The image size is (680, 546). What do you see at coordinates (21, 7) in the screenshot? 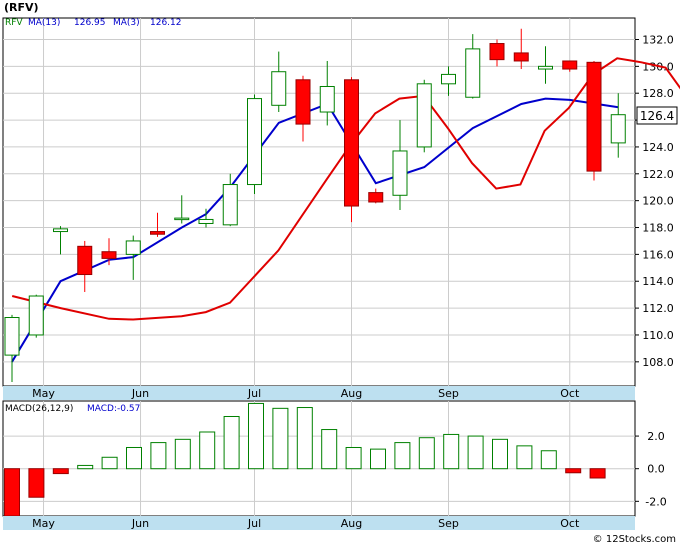
I see `chart-title: (RFV)` at bounding box center [21, 7].